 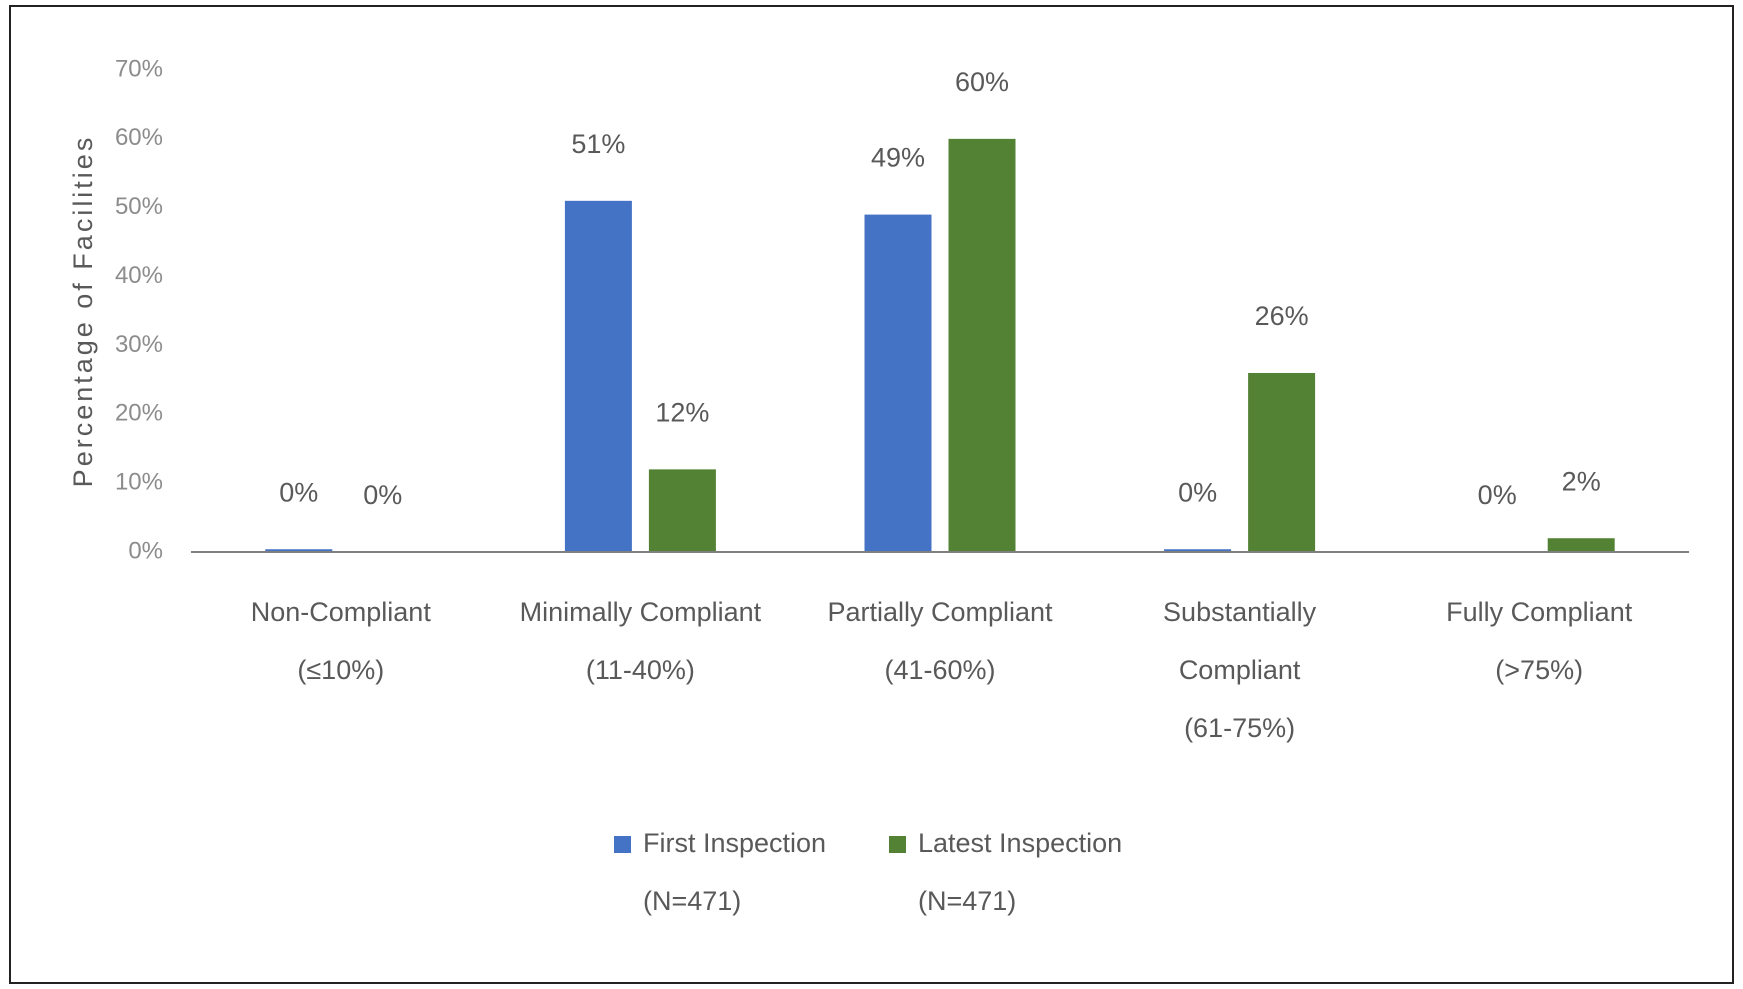 What do you see at coordinates (1240, 670) in the screenshot?
I see `x-tick-label: Substantially Compliant (61-75%)` at bounding box center [1240, 670].